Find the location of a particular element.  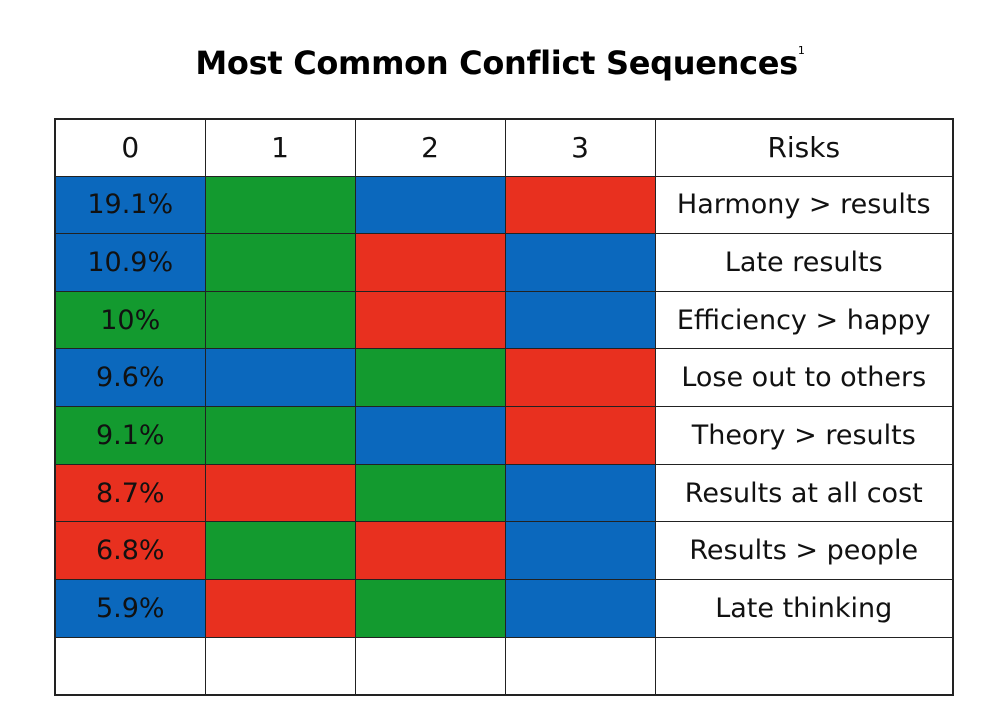

percent-cell: 5.9% is located at coordinates (130, 608).